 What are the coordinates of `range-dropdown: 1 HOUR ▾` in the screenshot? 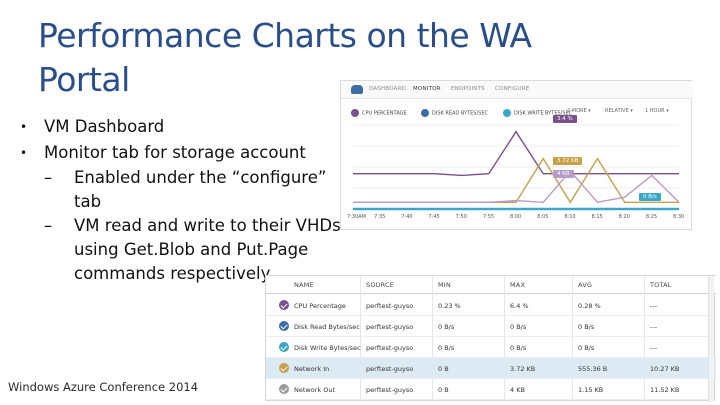 It's located at (657, 111).